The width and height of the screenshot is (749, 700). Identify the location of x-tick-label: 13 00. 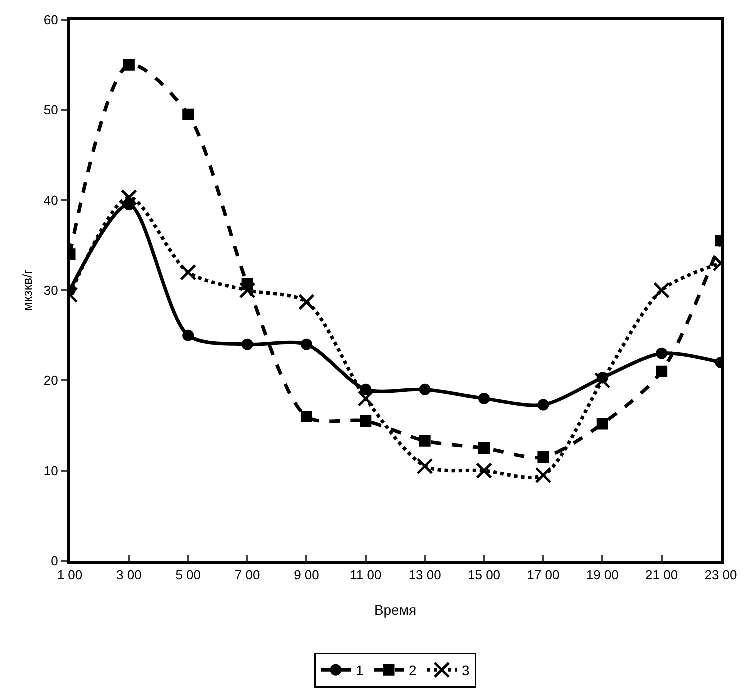
(425, 575).